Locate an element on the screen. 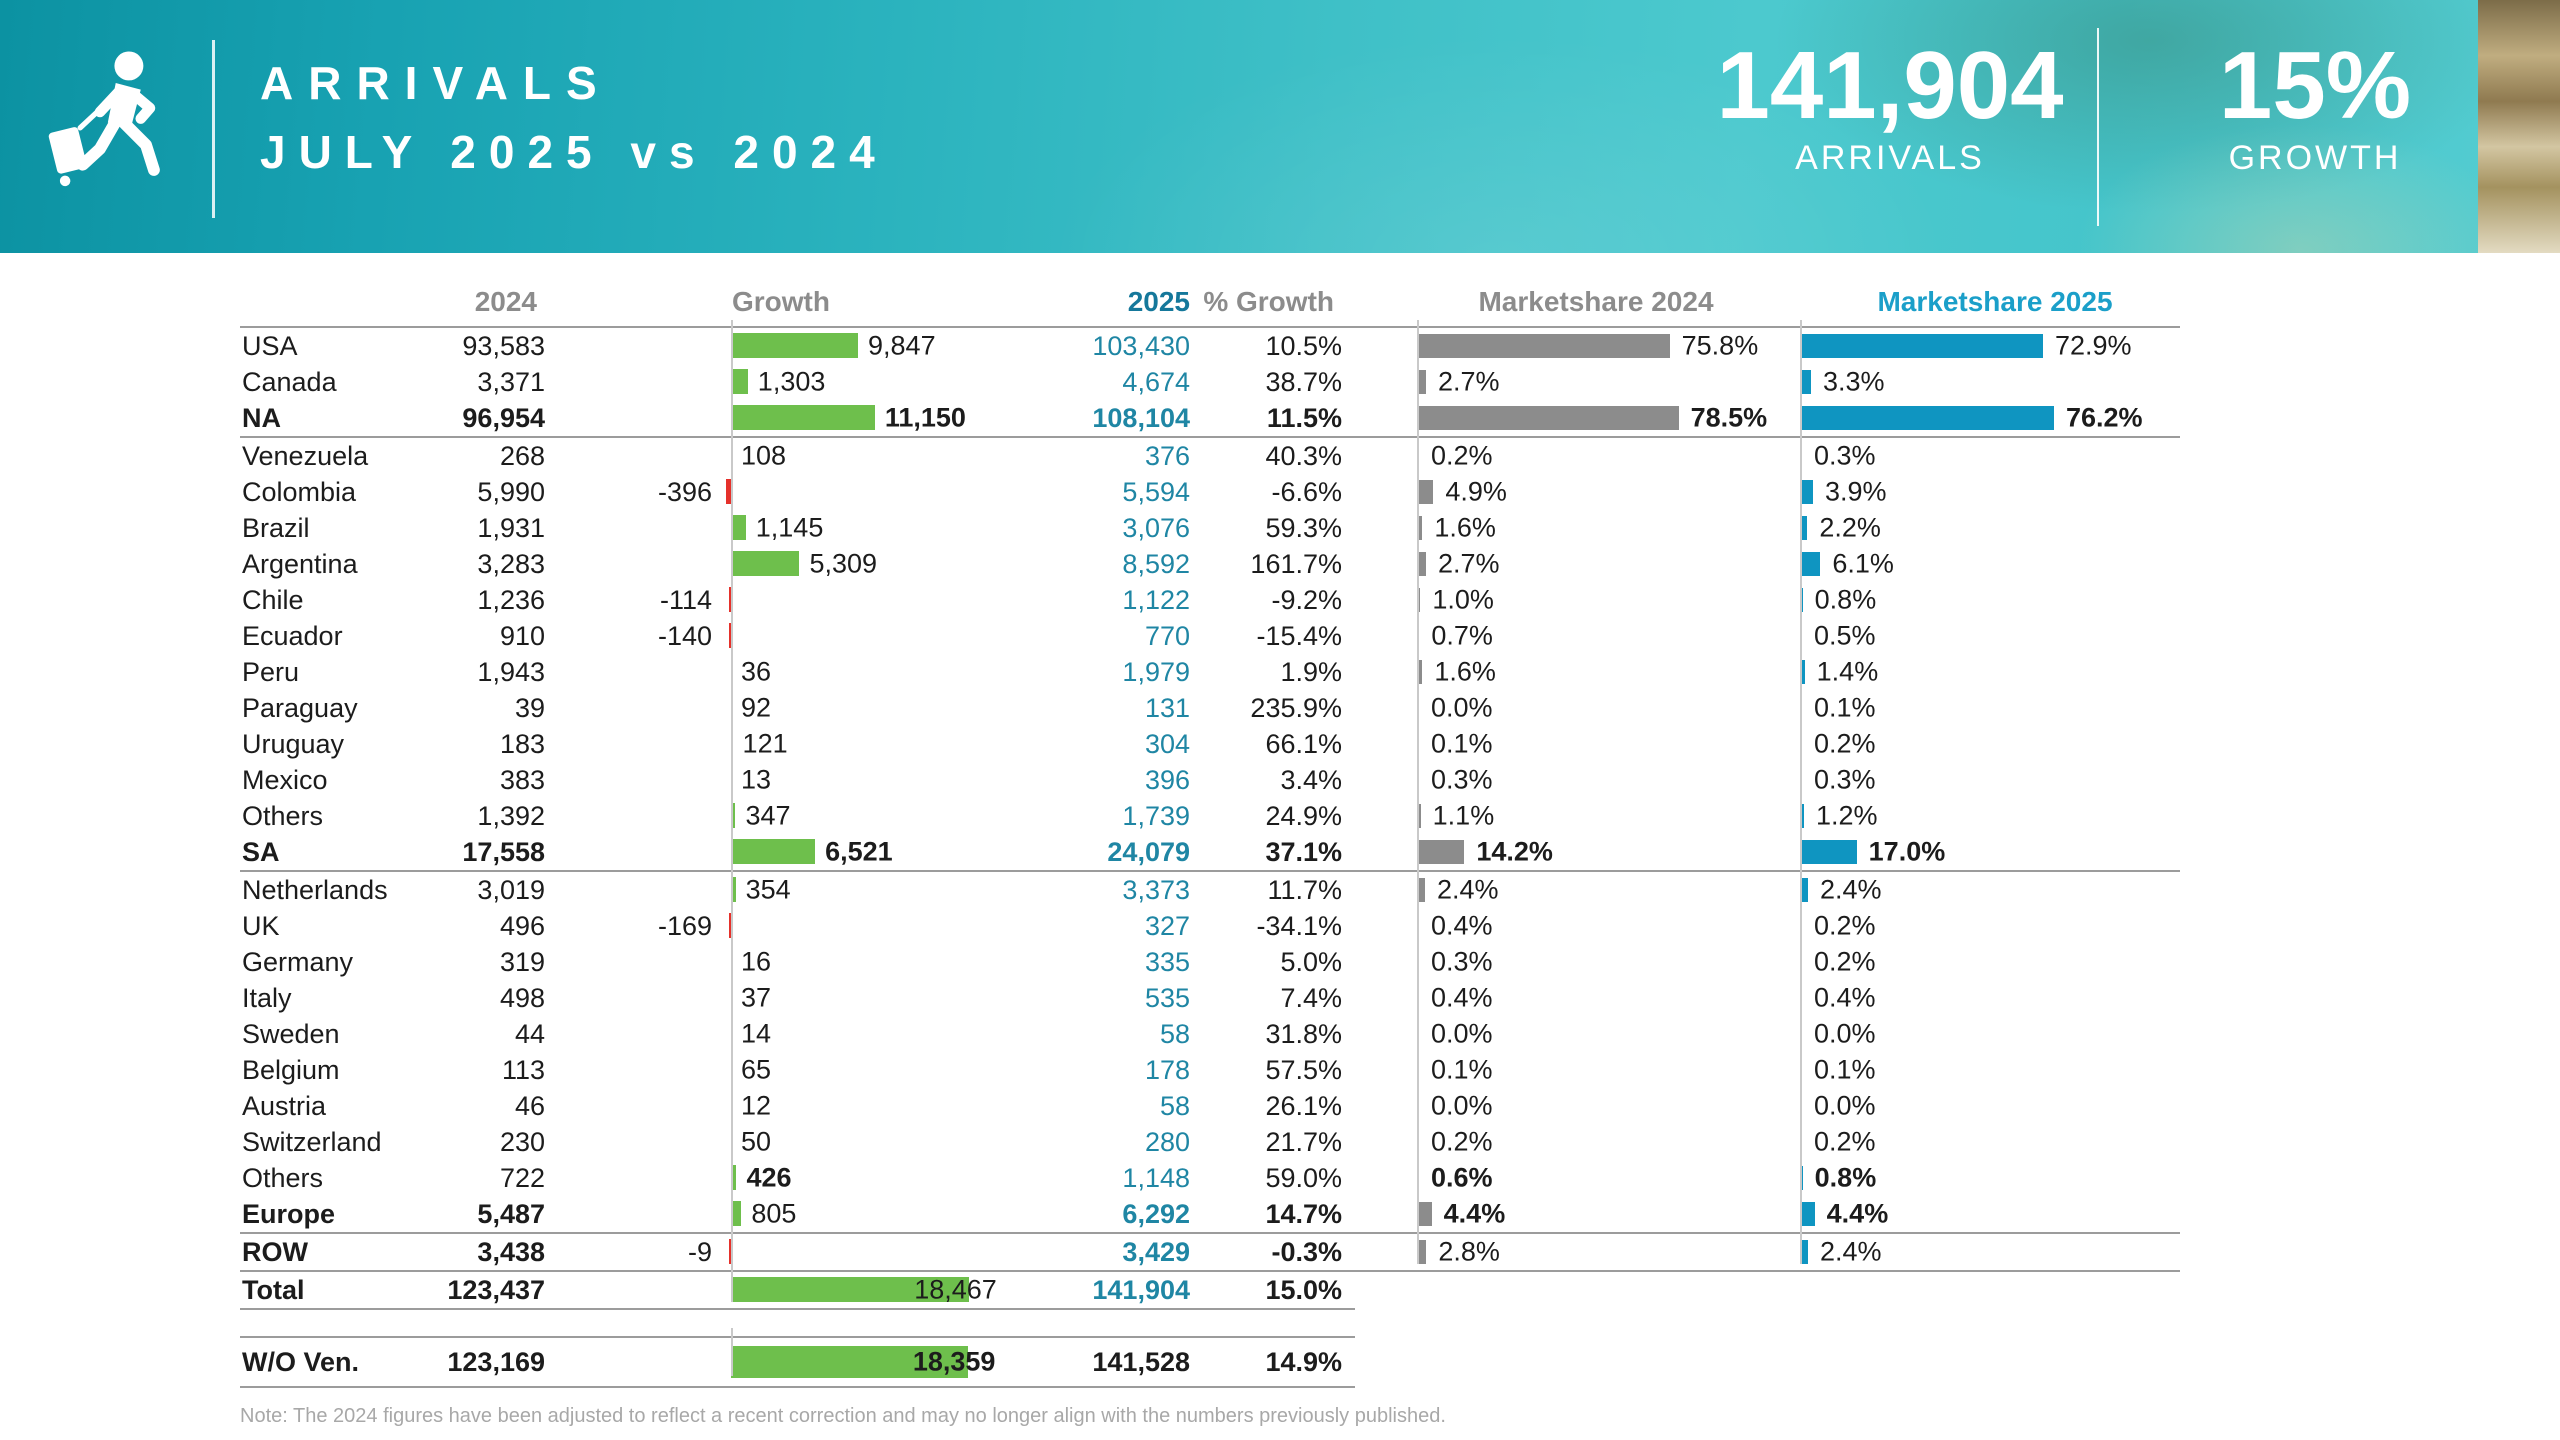 Image resolution: width=2560 pixels, height=1440 pixels. marketshare-2024-label: 78.5% is located at coordinates (1729, 417).